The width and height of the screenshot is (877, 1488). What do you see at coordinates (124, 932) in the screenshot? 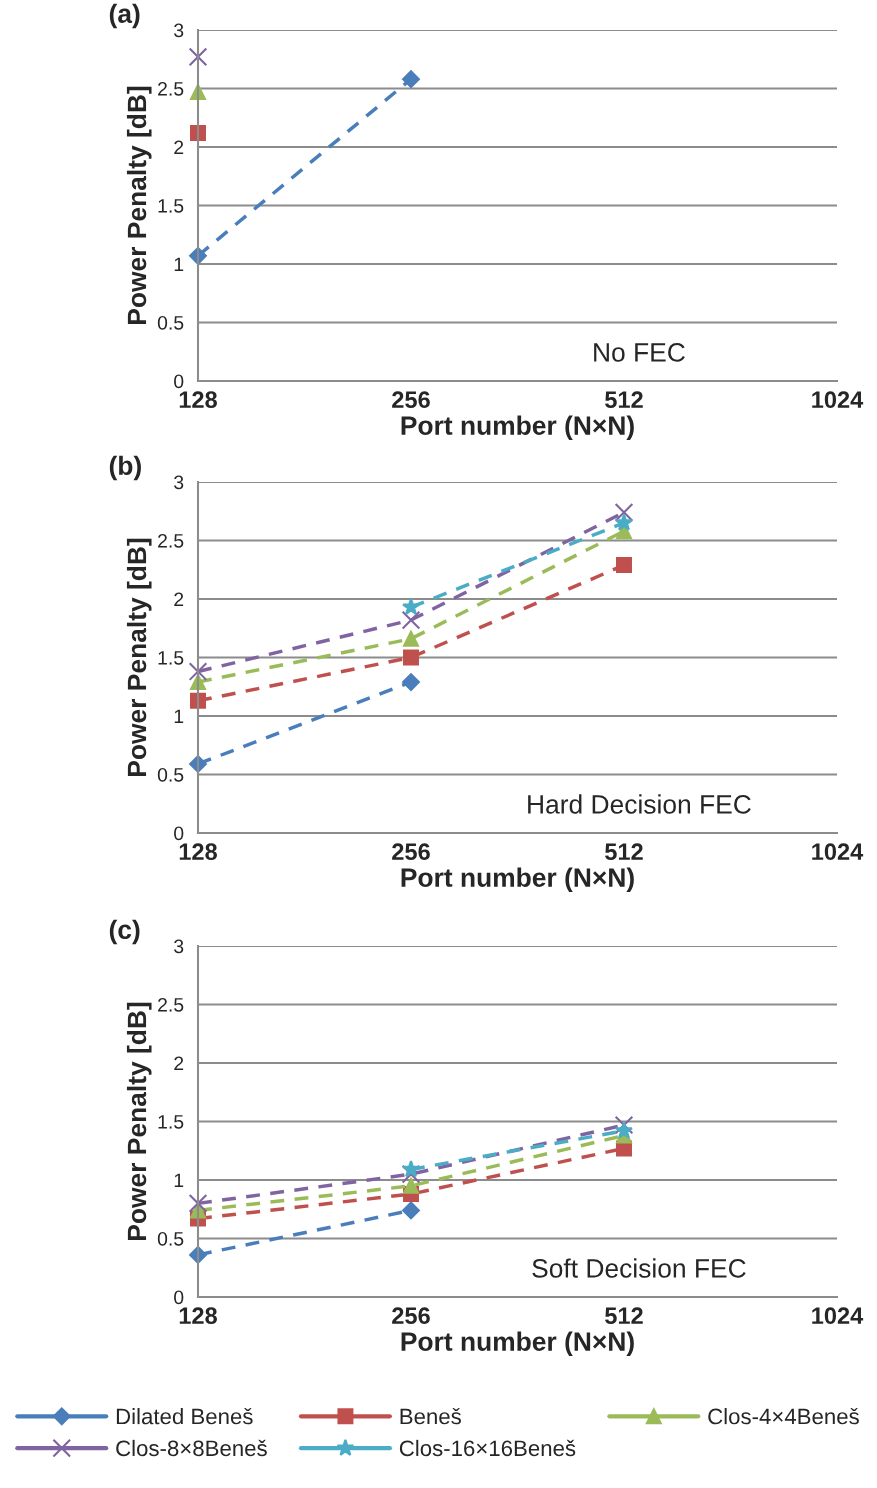
I see `chart-title: (c)` at bounding box center [124, 932].